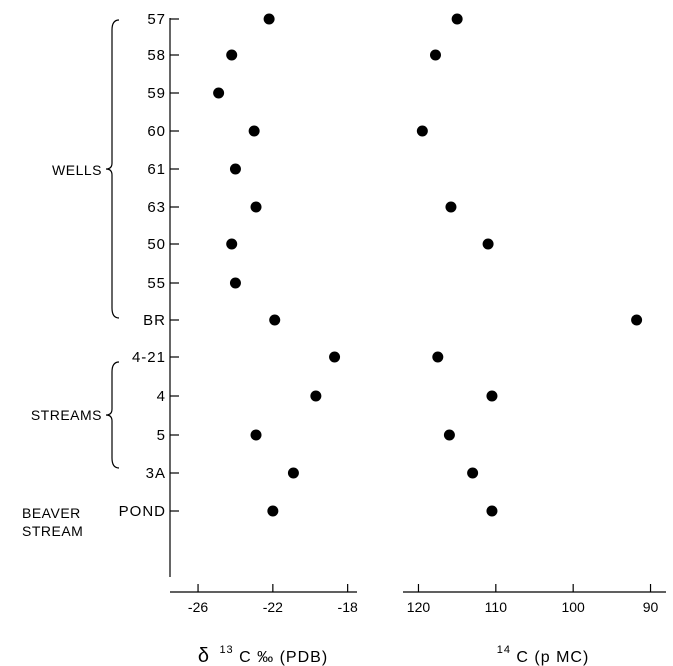  I want to click on d13c-superscript: 13, so click(226, 650).